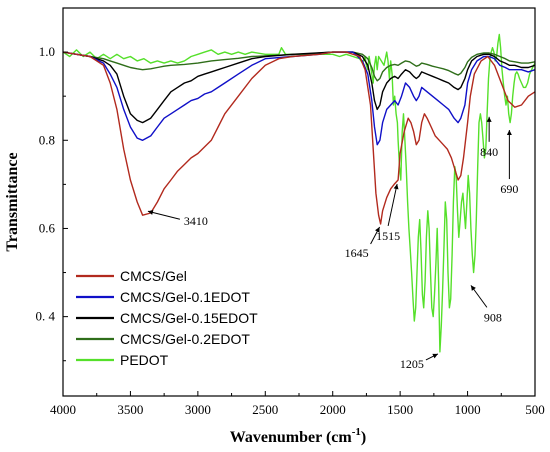 Image resolution: width=550 pixels, height=452 pixels. I want to click on legend-label: CMCS/Gel-0.1EDOT, so click(185, 297).